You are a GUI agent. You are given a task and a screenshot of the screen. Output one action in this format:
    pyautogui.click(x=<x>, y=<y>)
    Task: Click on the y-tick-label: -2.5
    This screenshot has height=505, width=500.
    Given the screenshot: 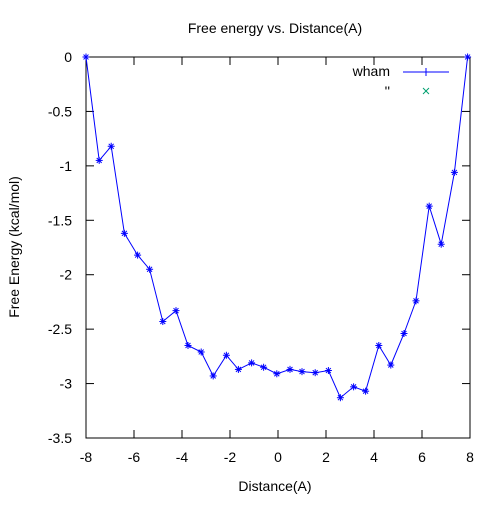 What is the action you would take?
    pyautogui.click(x=60, y=329)
    